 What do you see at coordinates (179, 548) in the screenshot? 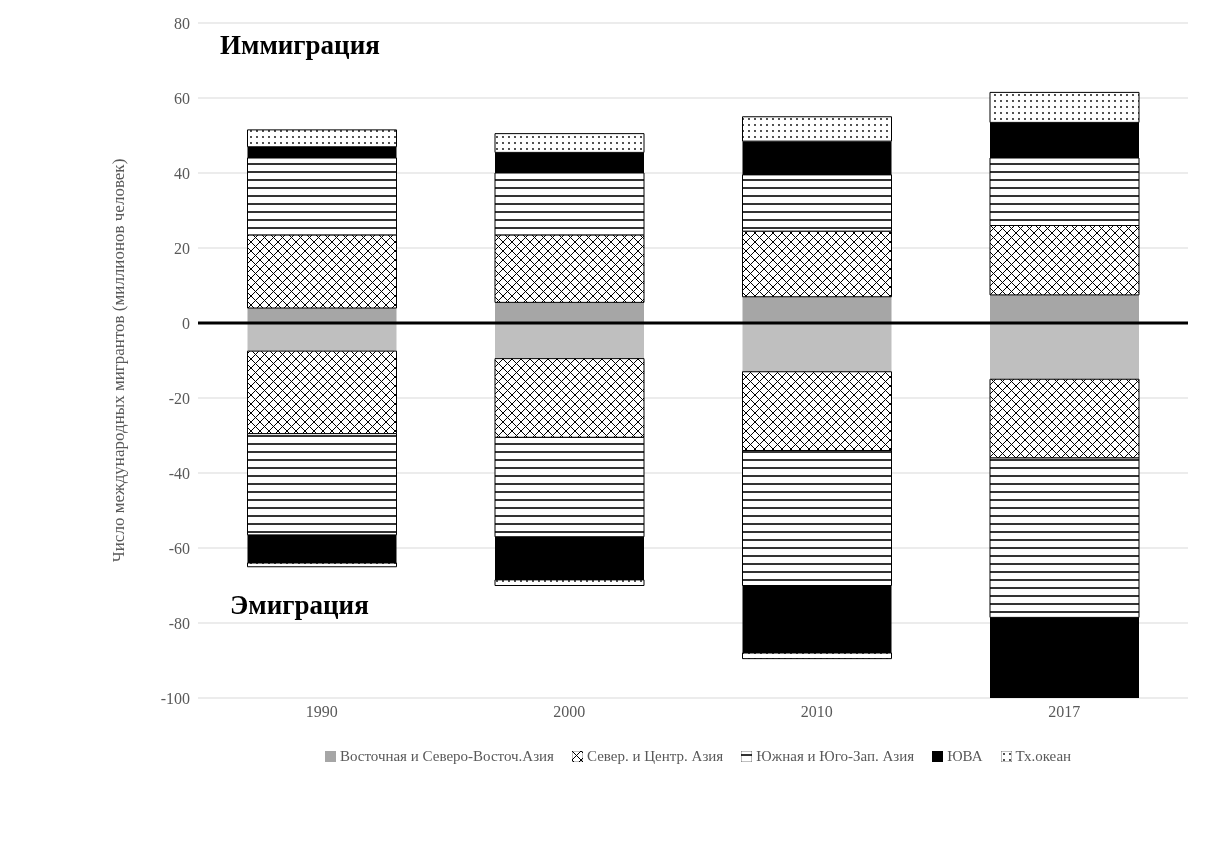
I see `y-tick-label: -60` at bounding box center [179, 548].